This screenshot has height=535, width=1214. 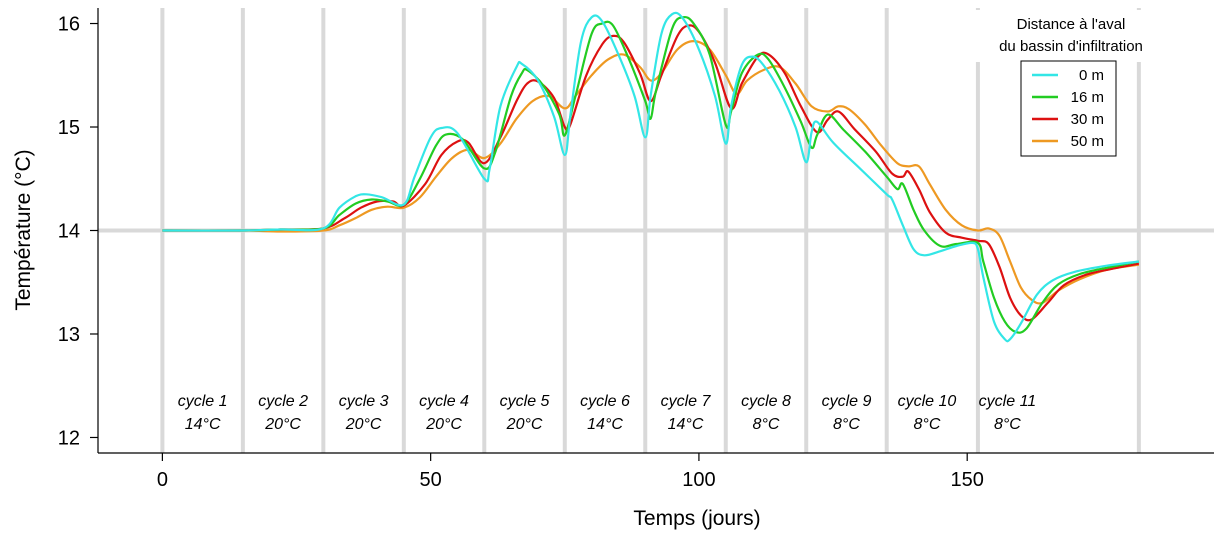 What do you see at coordinates (431, 480) in the screenshot?
I see `x-tick-label: 50` at bounding box center [431, 480].